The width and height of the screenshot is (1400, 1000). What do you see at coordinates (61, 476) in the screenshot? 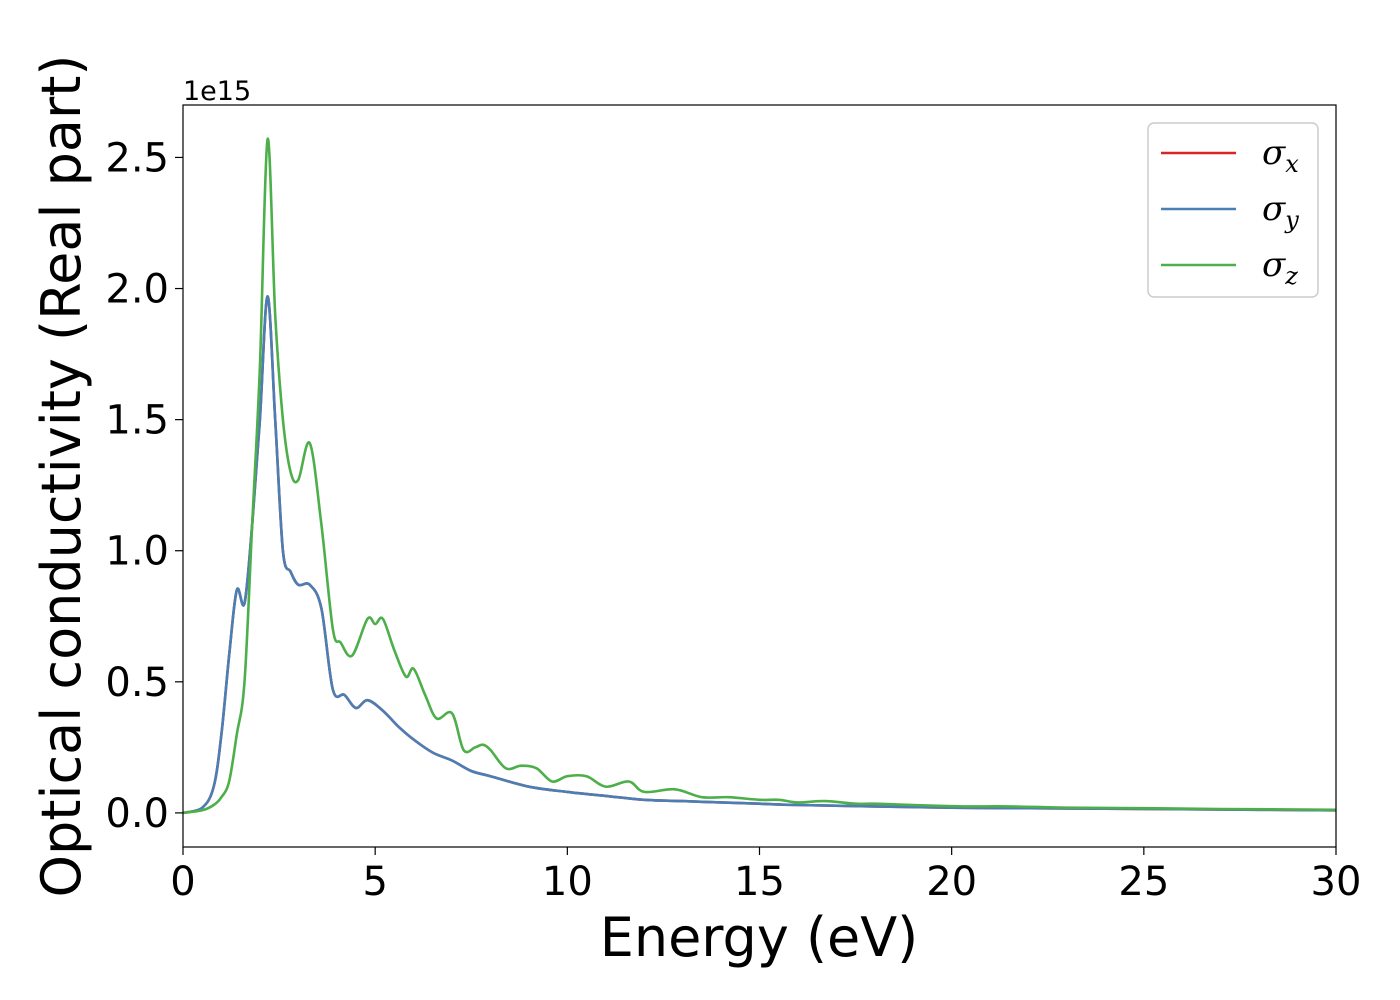
I see `y-axis-label: Optical conductivity (Real part)` at bounding box center [61, 476].